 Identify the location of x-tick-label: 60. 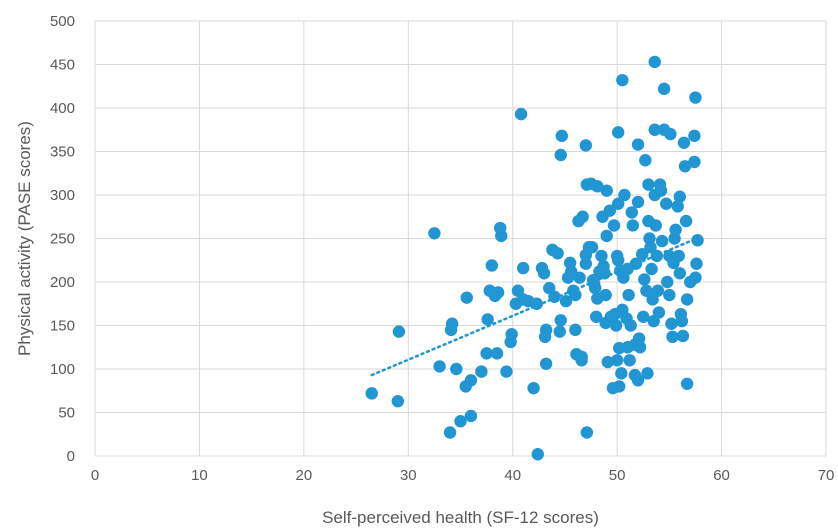
(721, 475).